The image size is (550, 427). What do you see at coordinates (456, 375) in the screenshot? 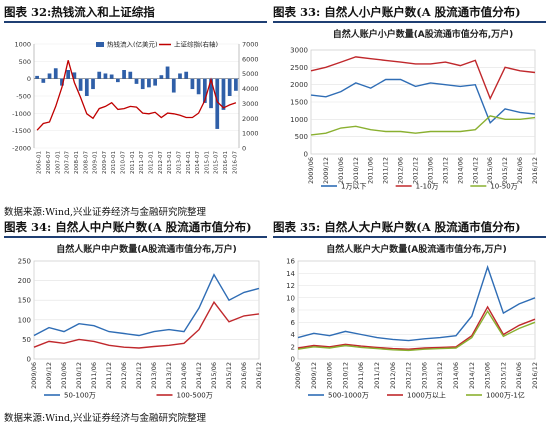
I see `x-tick-label: 2014/06` at bounding box center [456, 375].